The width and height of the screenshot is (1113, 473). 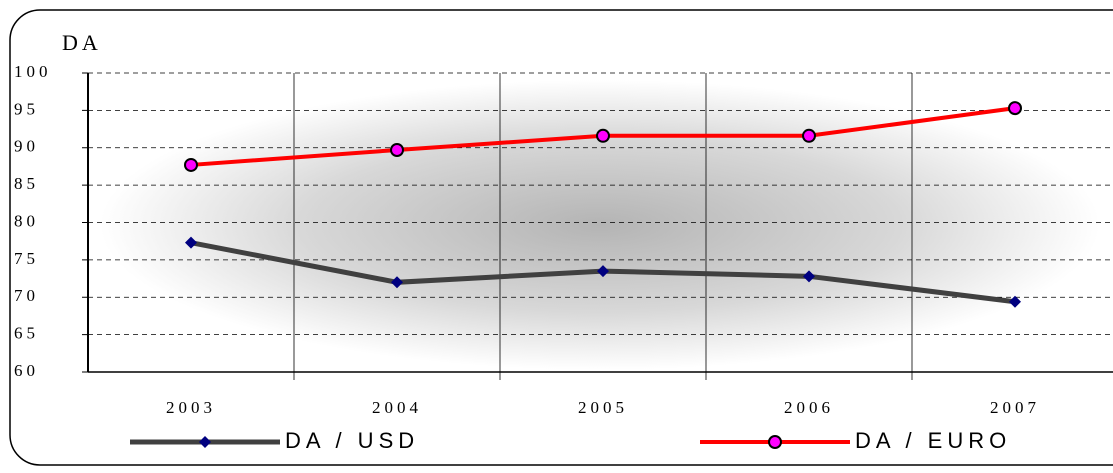 What do you see at coordinates (397, 407) in the screenshot?
I see `x-tick-label: 2004` at bounding box center [397, 407].